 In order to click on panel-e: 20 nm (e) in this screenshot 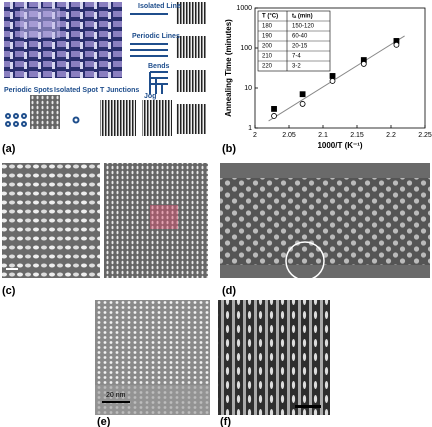, I will do `click(152, 363)`.